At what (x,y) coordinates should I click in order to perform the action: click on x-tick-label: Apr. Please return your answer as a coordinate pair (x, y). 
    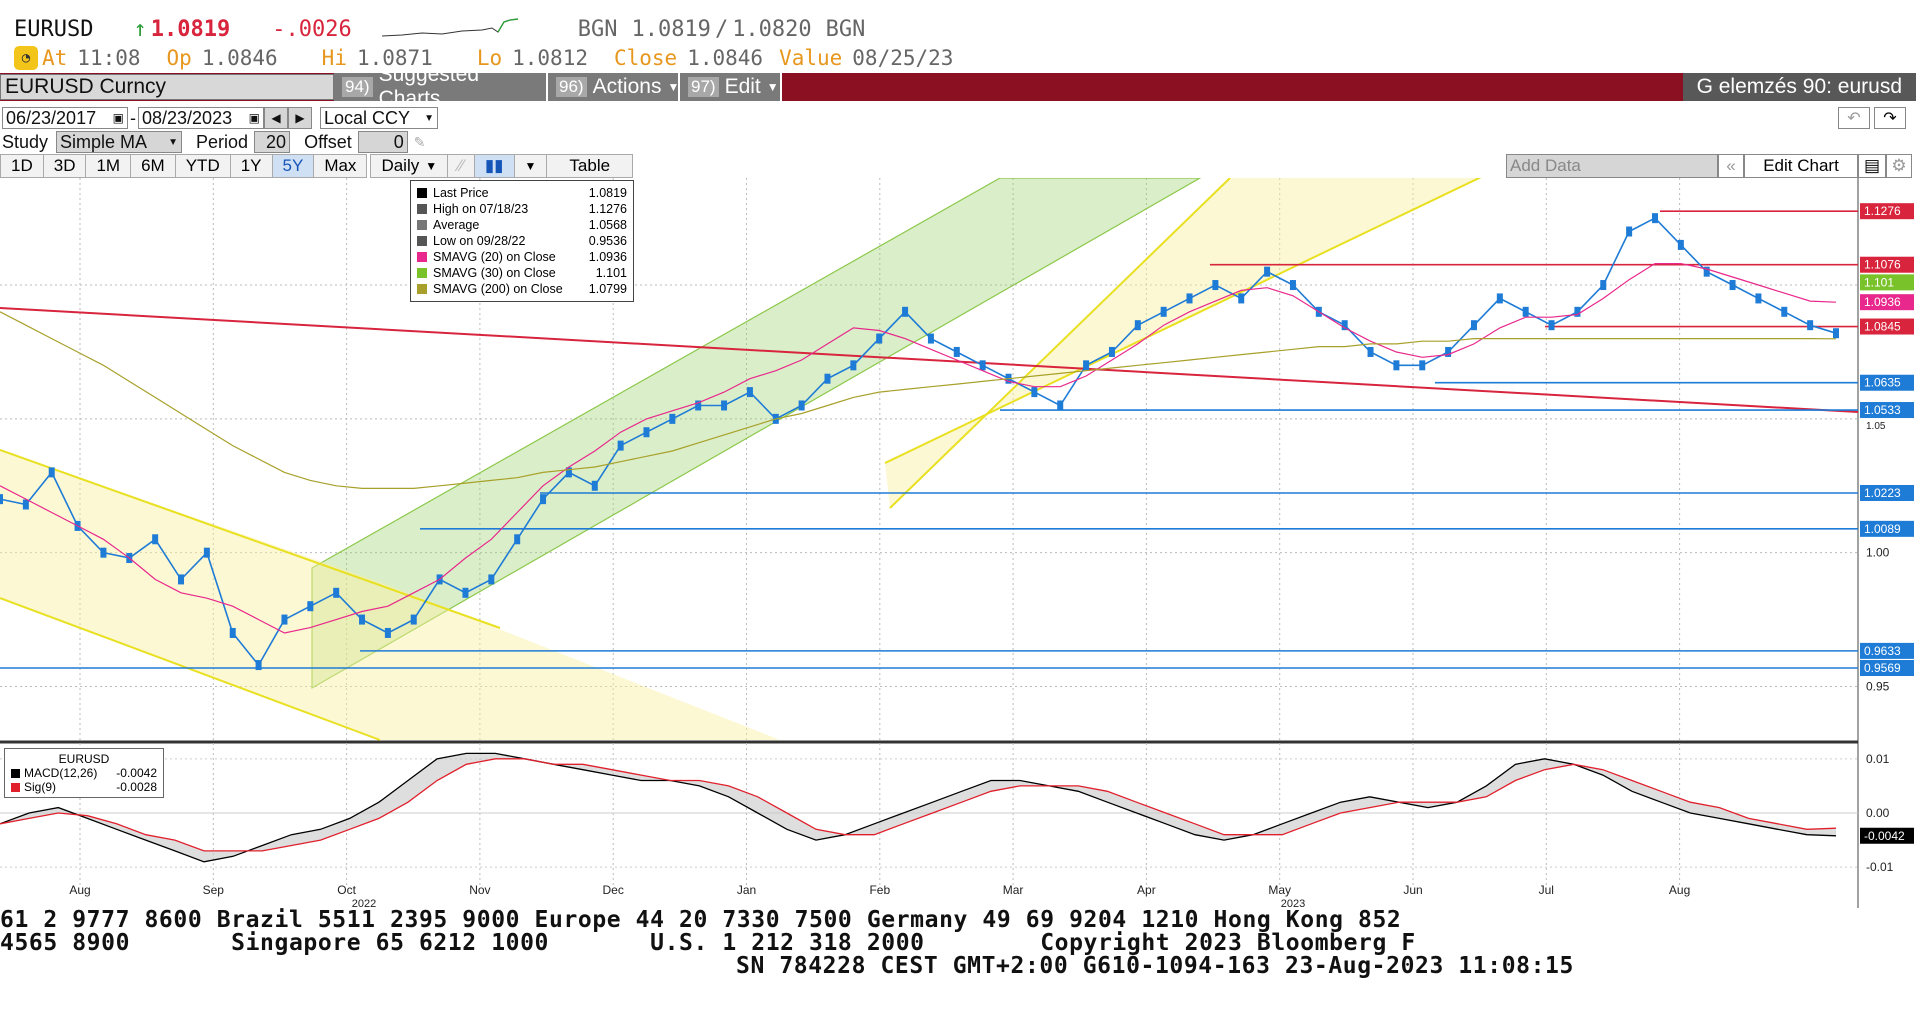
    Looking at the image, I should click on (1146, 890).